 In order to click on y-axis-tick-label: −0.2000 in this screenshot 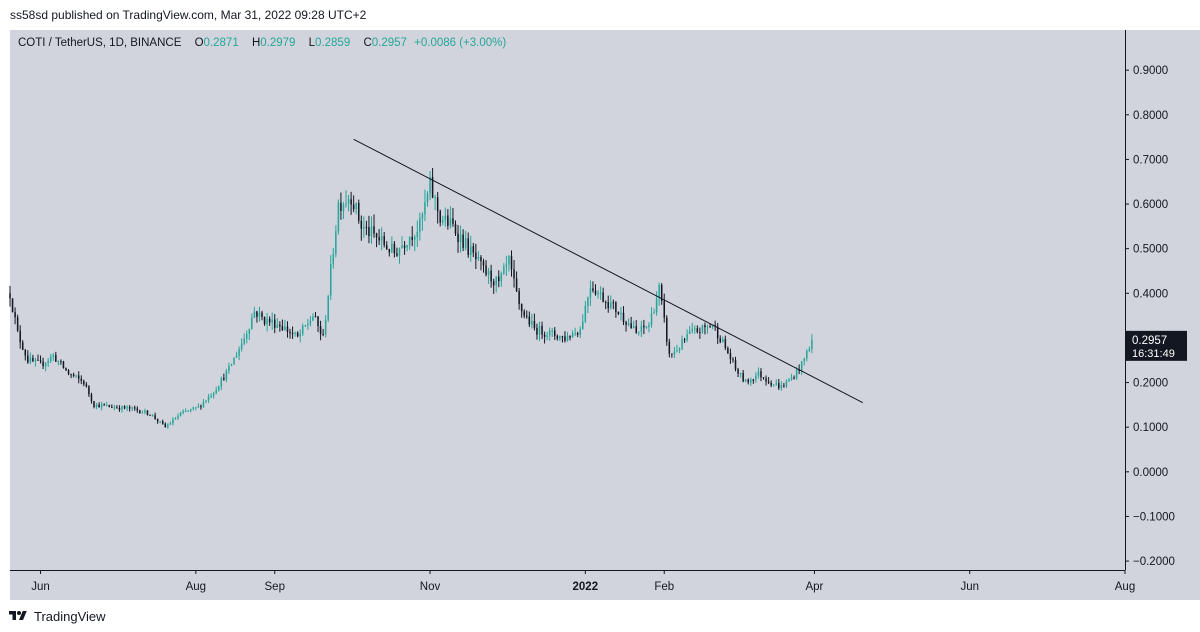, I will do `click(1154, 562)`.